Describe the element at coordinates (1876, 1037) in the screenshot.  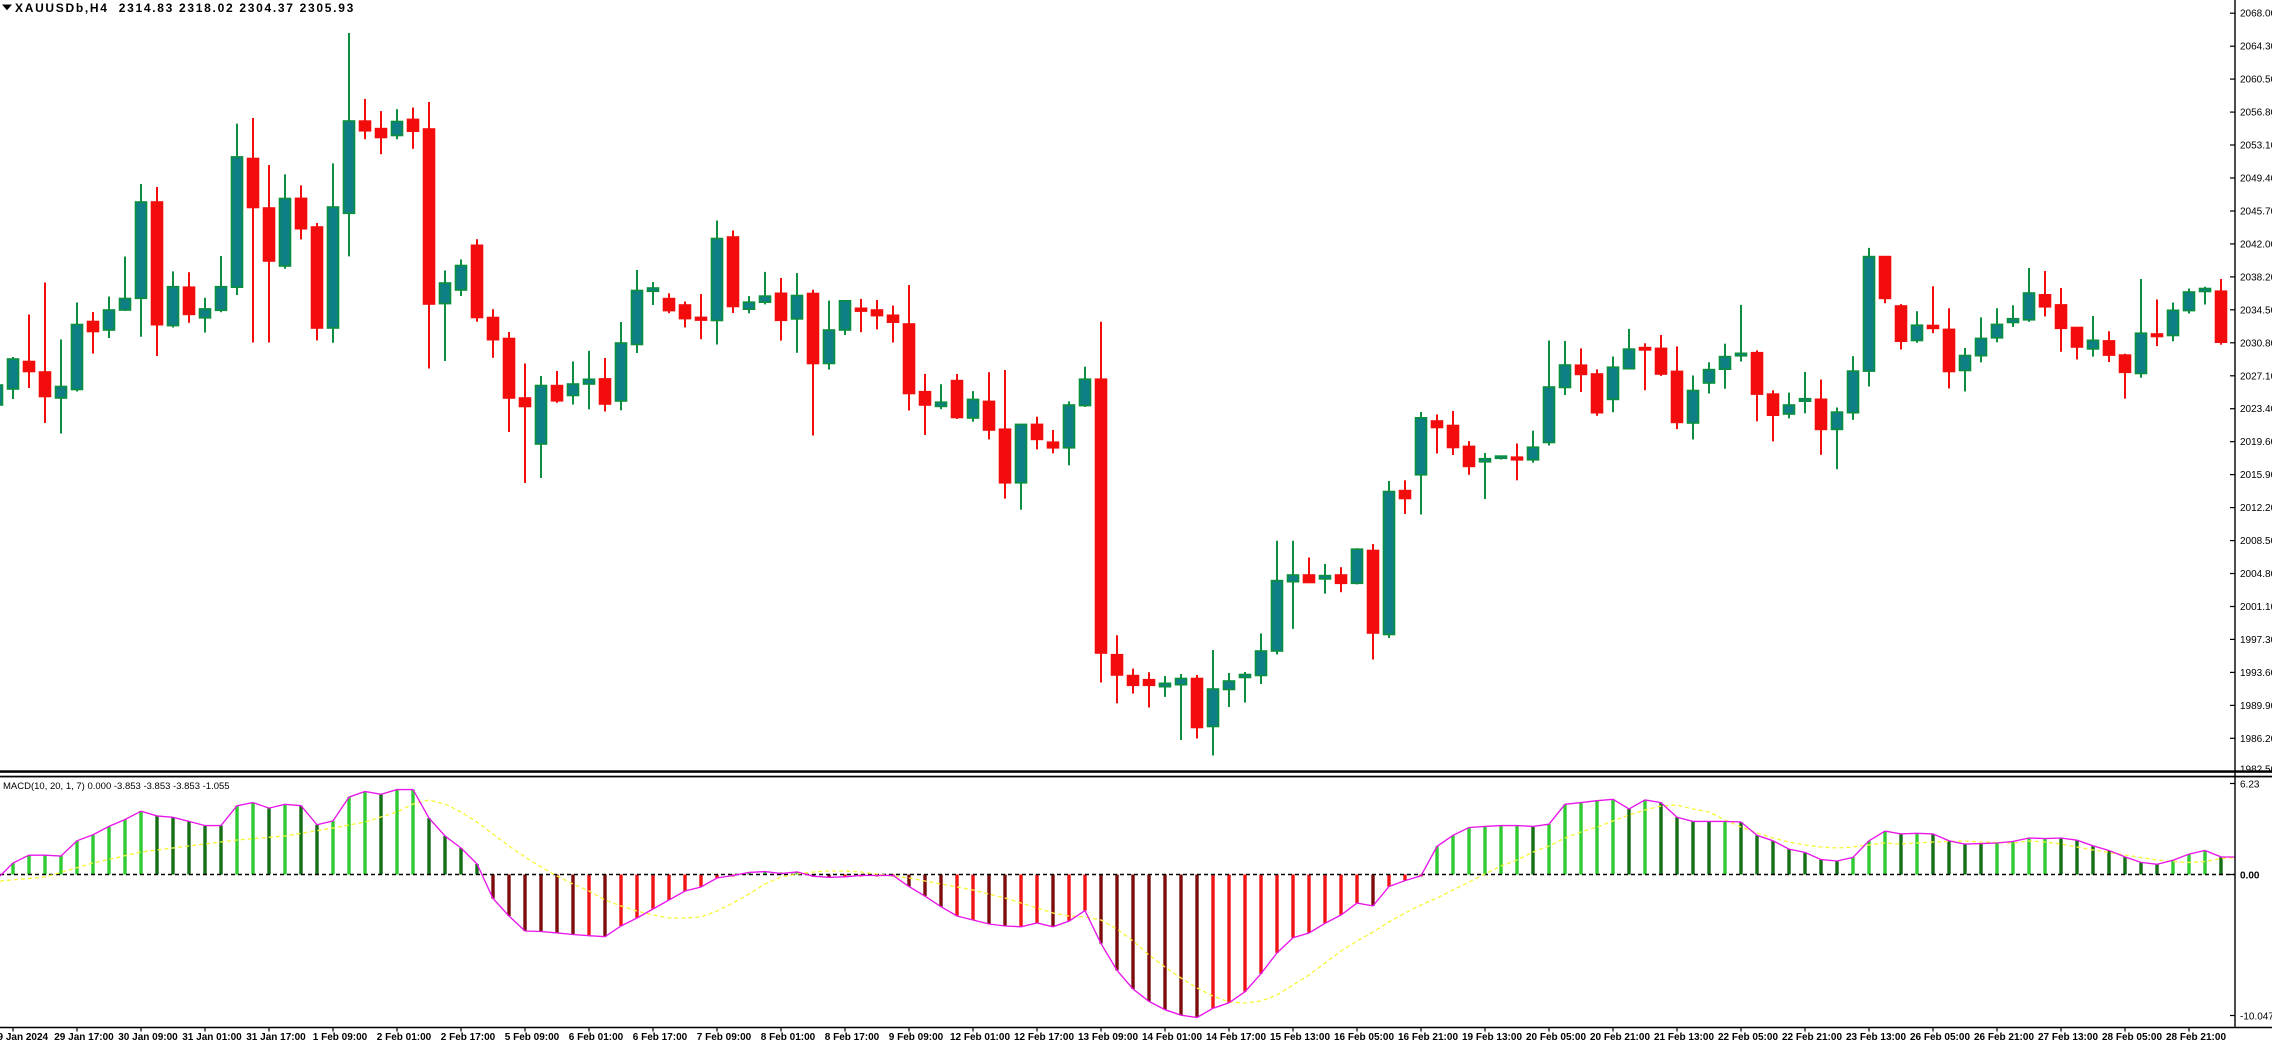
I see `svg-text: 23 Feb 13:00` at that location.